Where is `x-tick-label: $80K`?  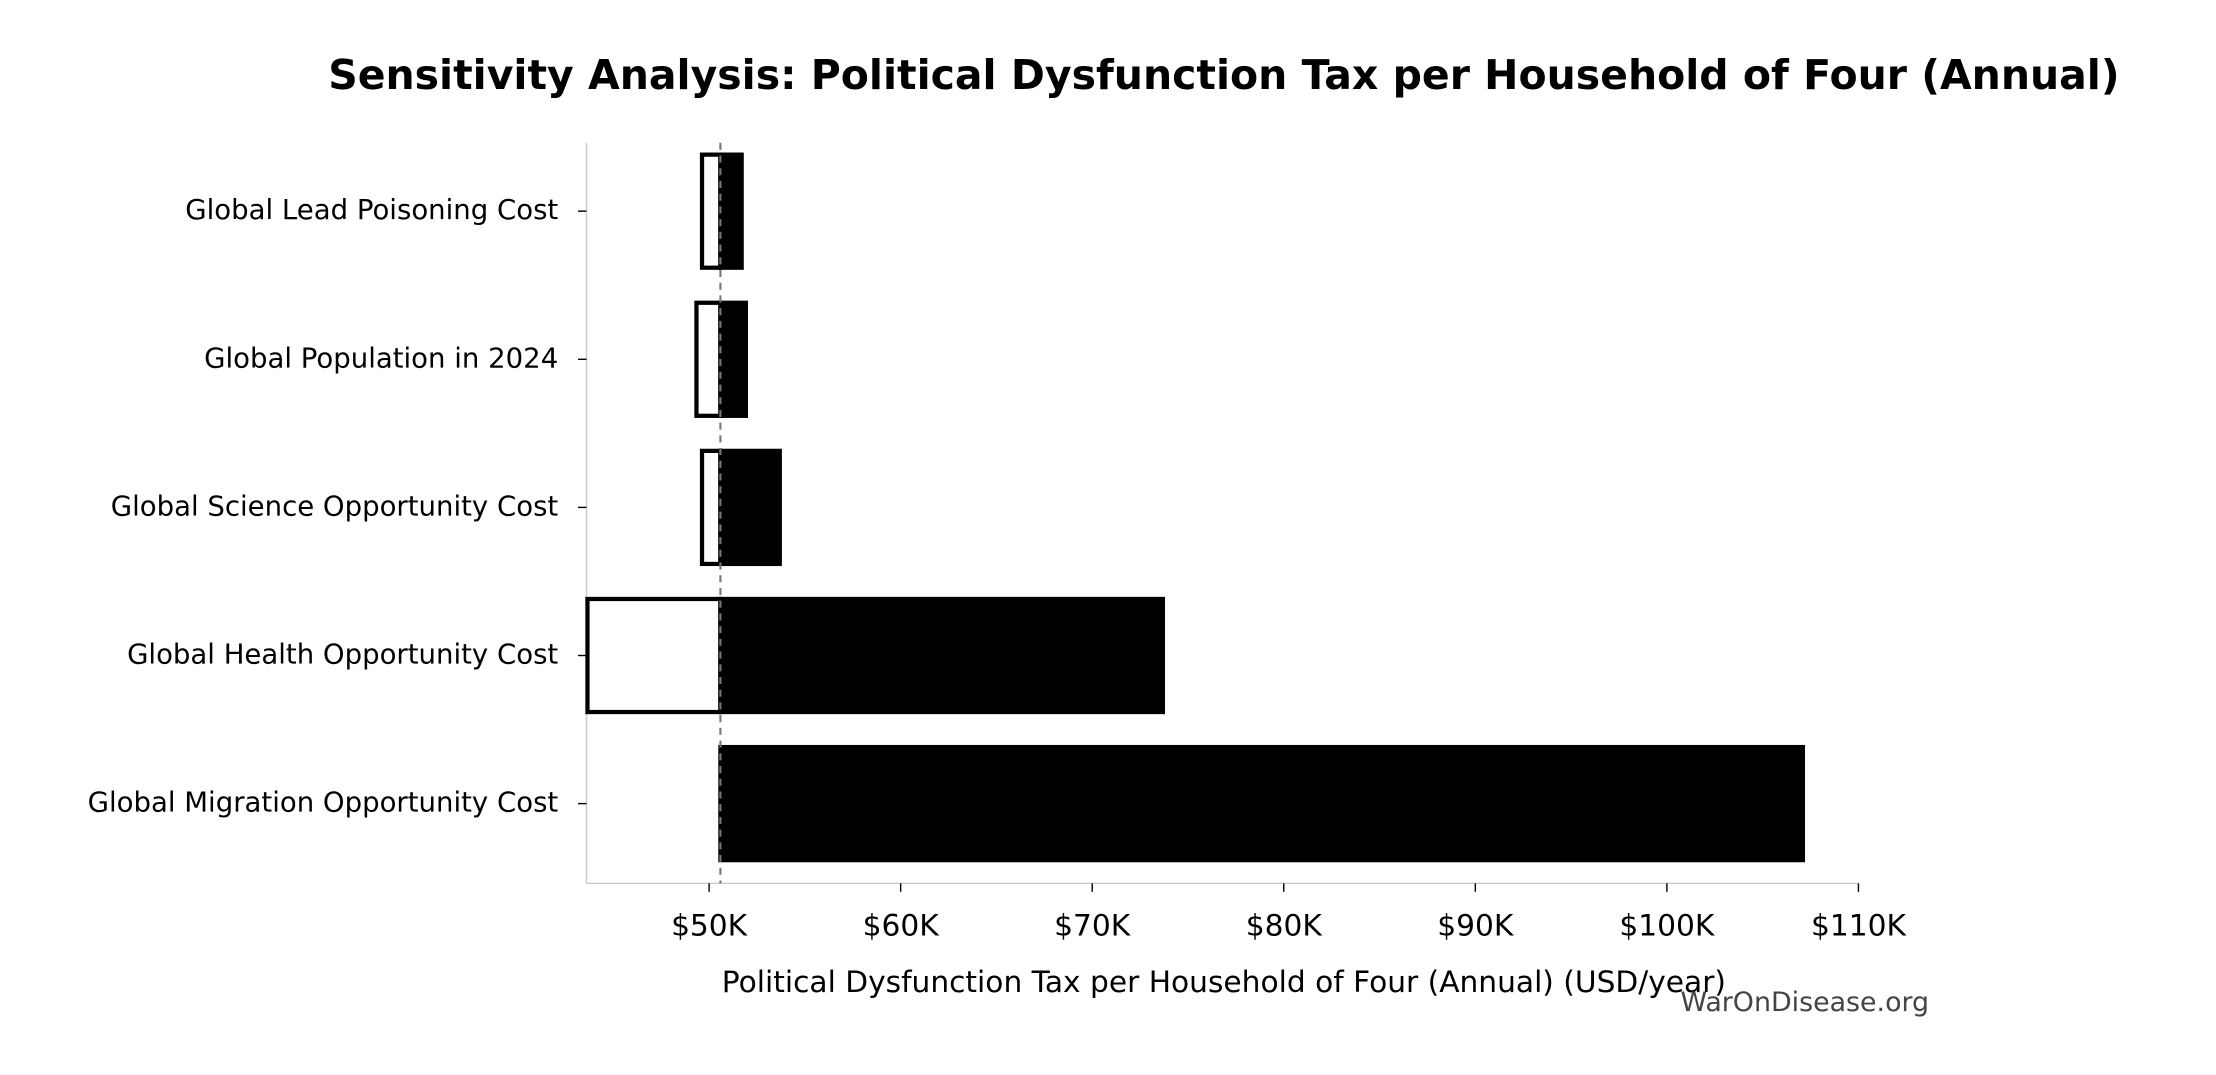 x-tick-label: $80K is located at coordinates (1285, 925).